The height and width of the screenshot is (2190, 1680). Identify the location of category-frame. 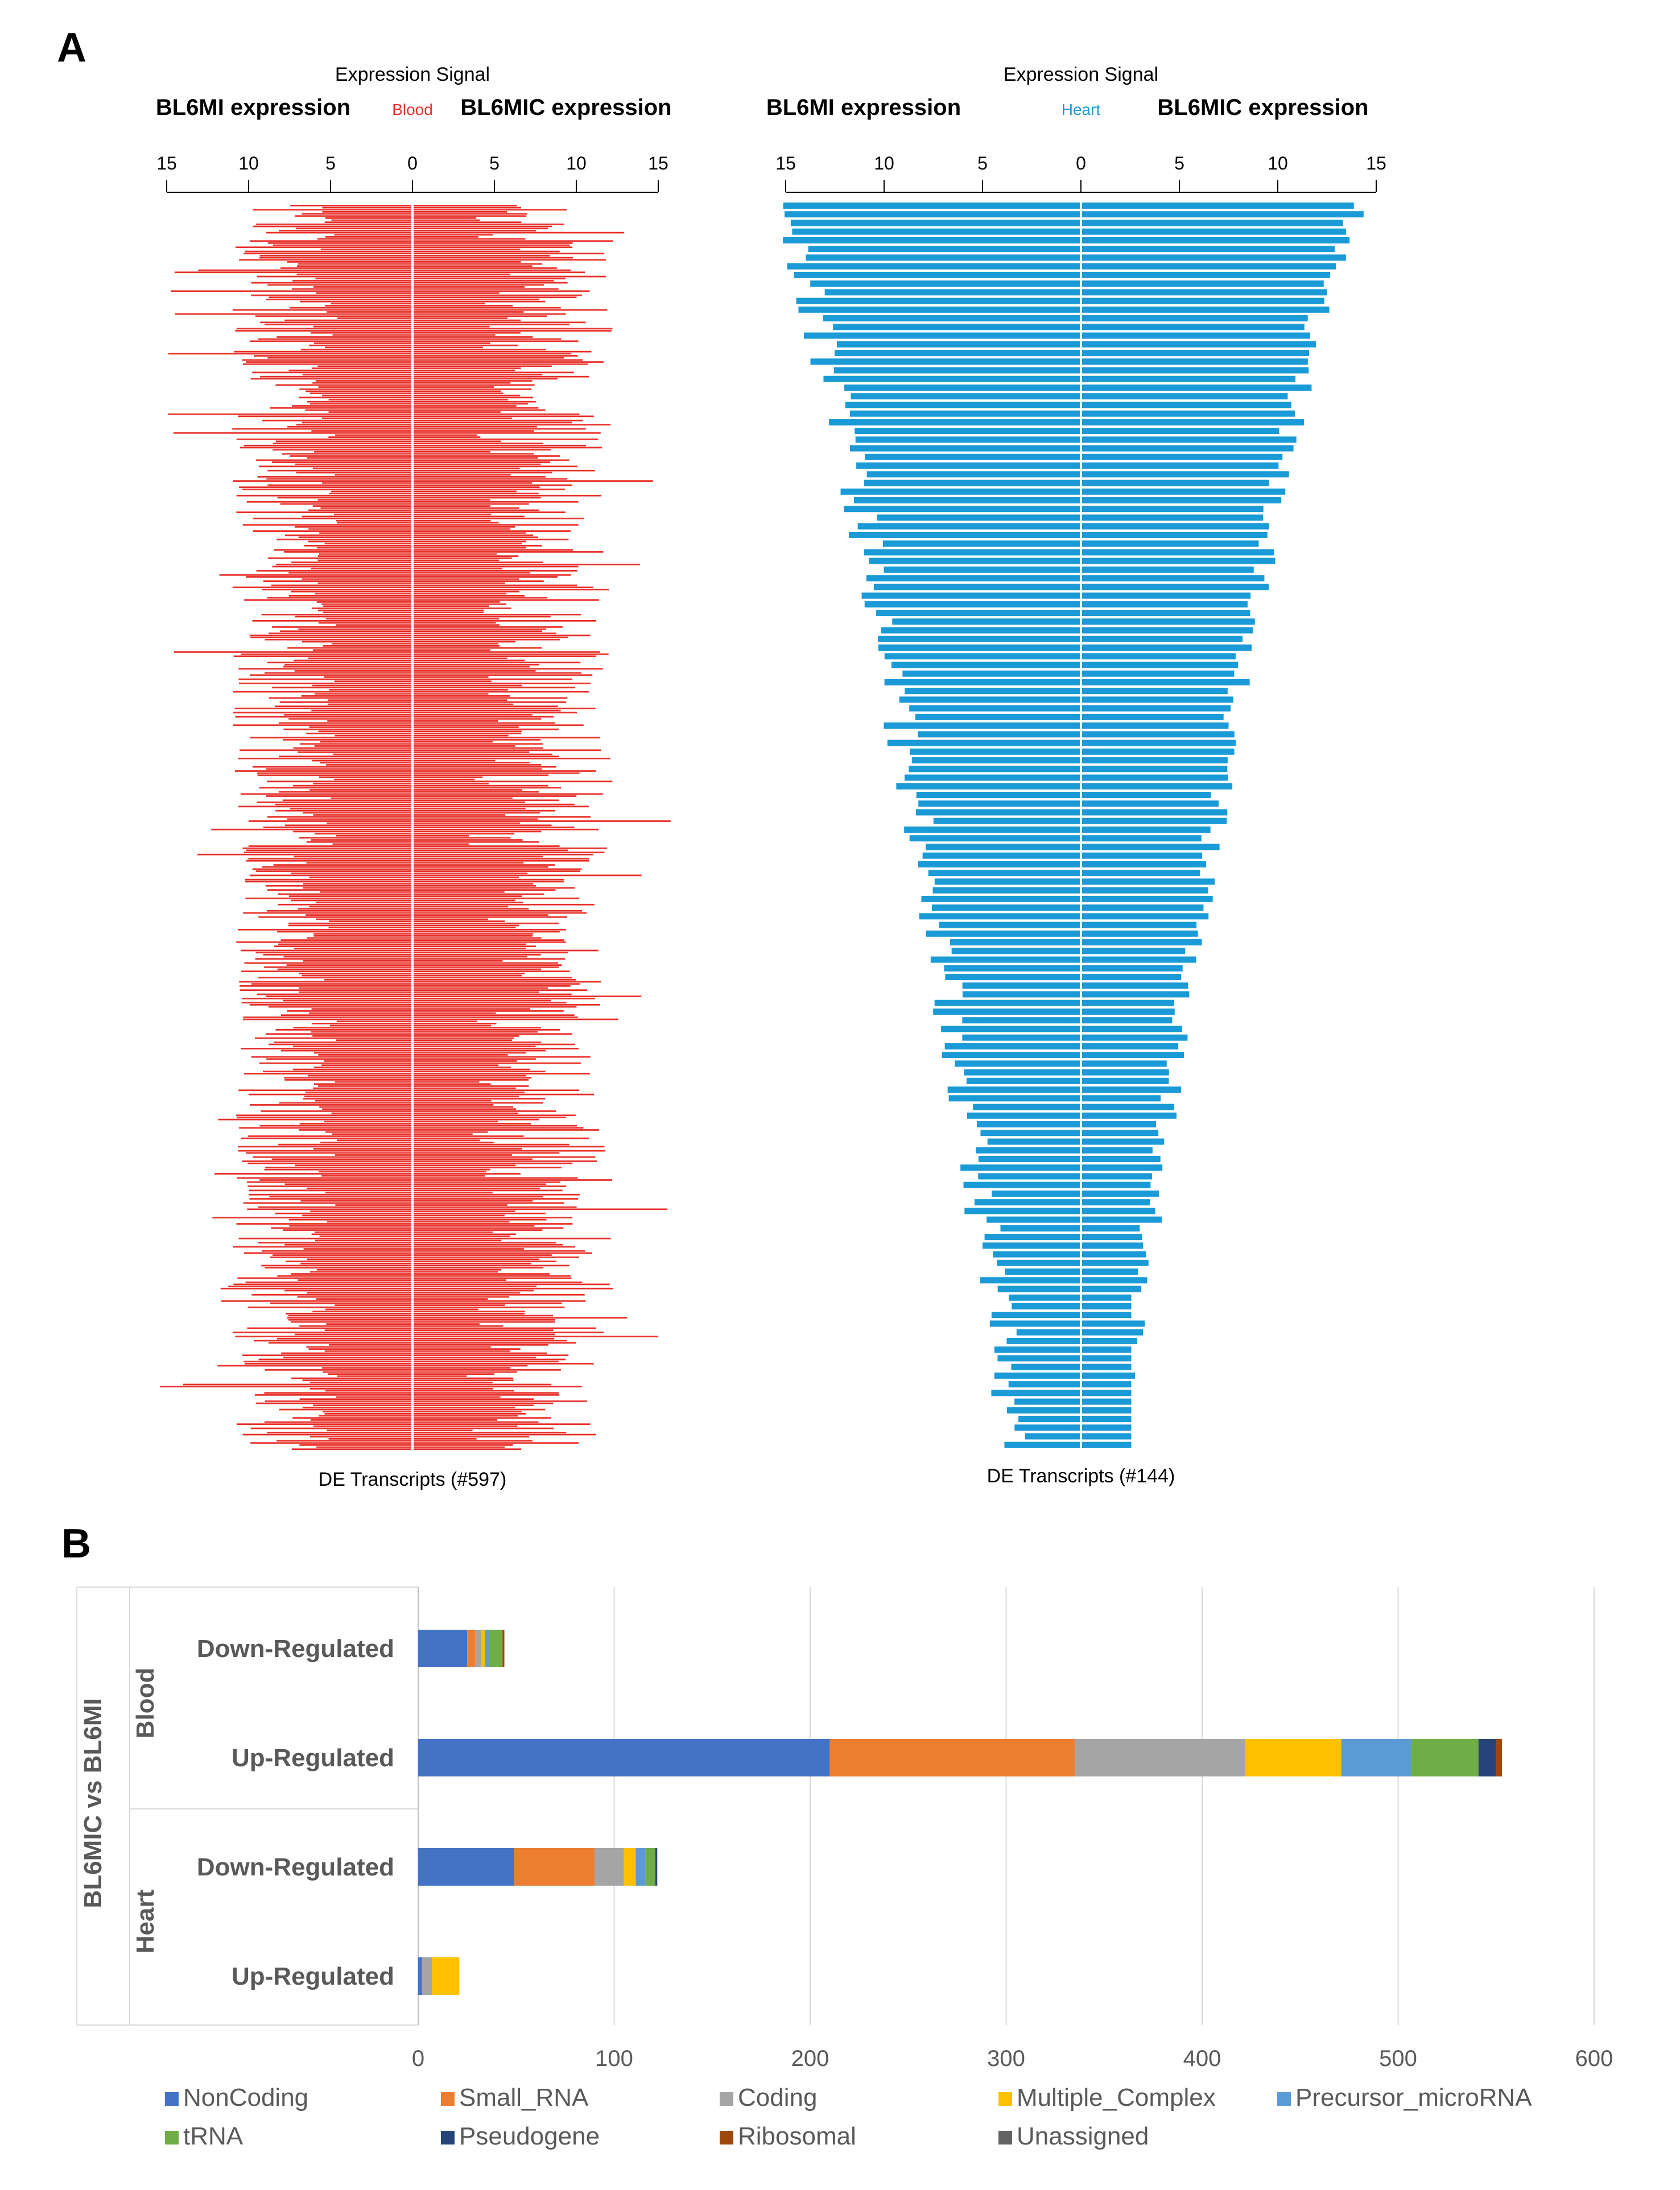
(247, 1806).